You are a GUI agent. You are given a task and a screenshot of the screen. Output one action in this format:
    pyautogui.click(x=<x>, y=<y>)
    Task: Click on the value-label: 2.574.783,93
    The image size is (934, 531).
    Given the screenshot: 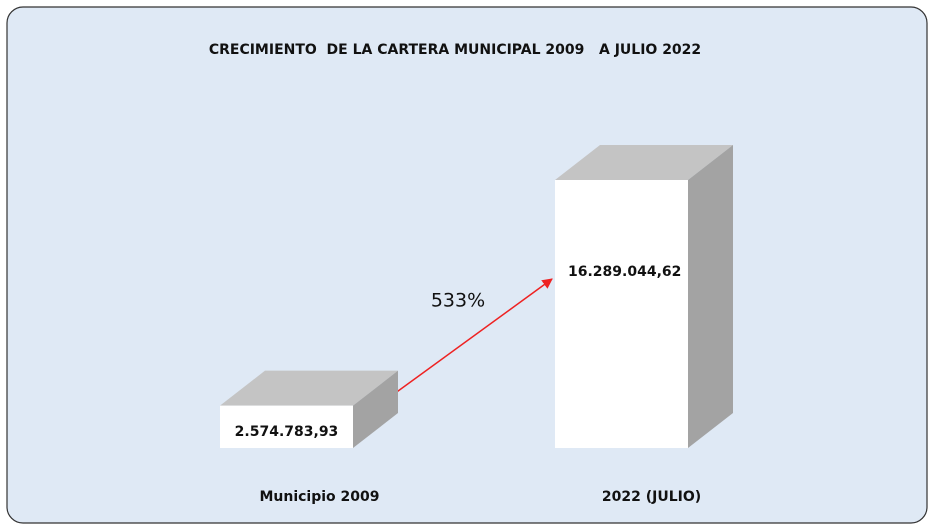 What is the action you would take?
    pyautogui.click(x=287, y=432)
    